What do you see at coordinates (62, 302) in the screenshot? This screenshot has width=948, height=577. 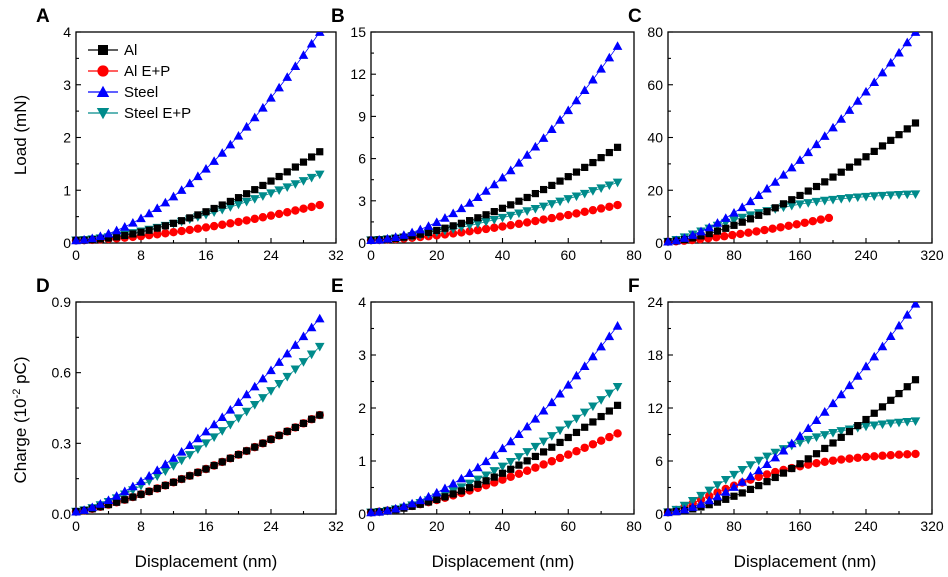 I see `y-tick-label: 0.9` at bounding box center [62, 302].